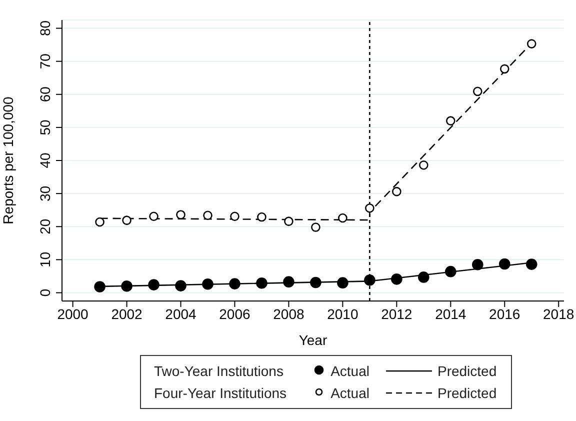 The image size is (576, 421). What do you see at coordinates (45, 94) in the screenshot?
I see `y-tick-label: 60` at bounding box center [45, 94].